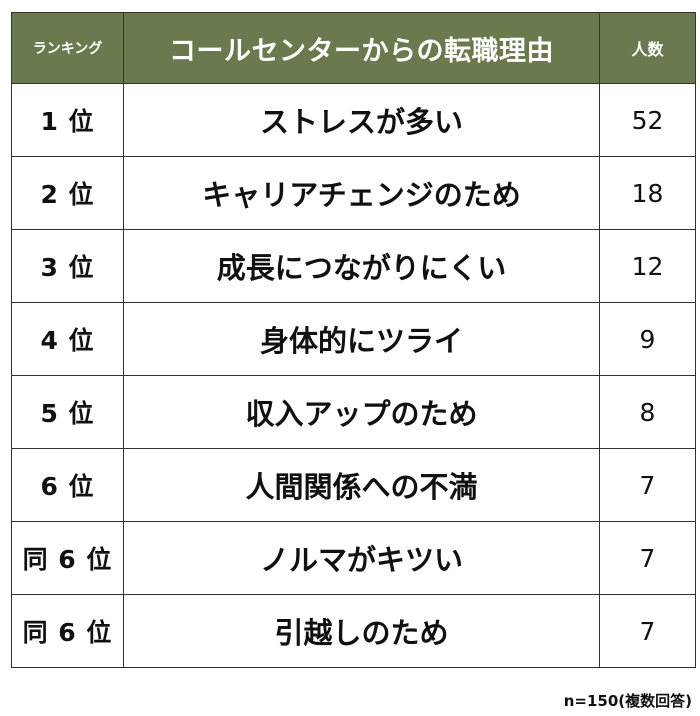 The width and height of the screenshot is (700, 716). What do you see at coordinates (361, 485) in the screenshot?
I see `reason-cell: 人間関係への不満` at bounding box center [361, 485].